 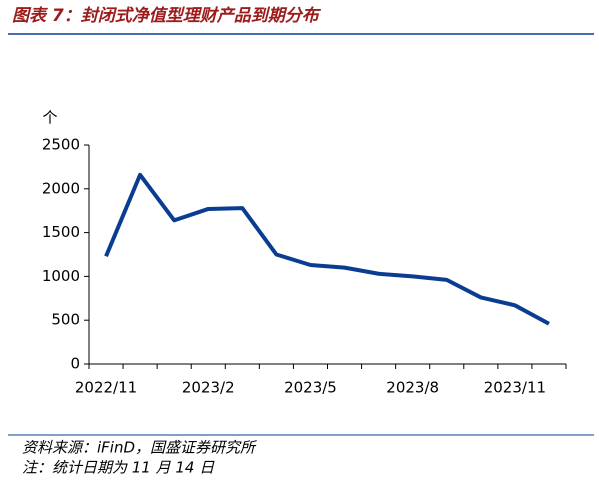 I want to click on y-tick-label: 0, so click(x=75, y=364).